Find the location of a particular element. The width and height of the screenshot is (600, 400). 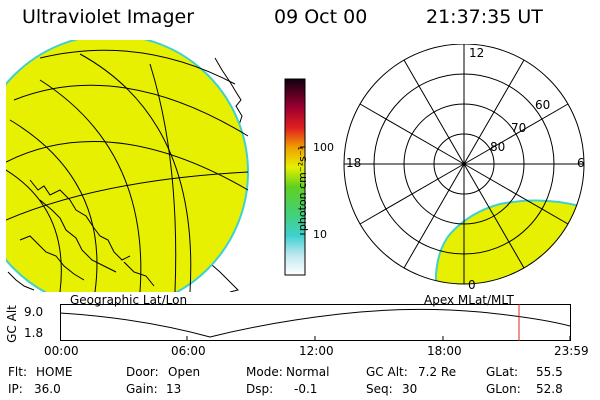

info-key: IP: is located at coordinates (15, 389).